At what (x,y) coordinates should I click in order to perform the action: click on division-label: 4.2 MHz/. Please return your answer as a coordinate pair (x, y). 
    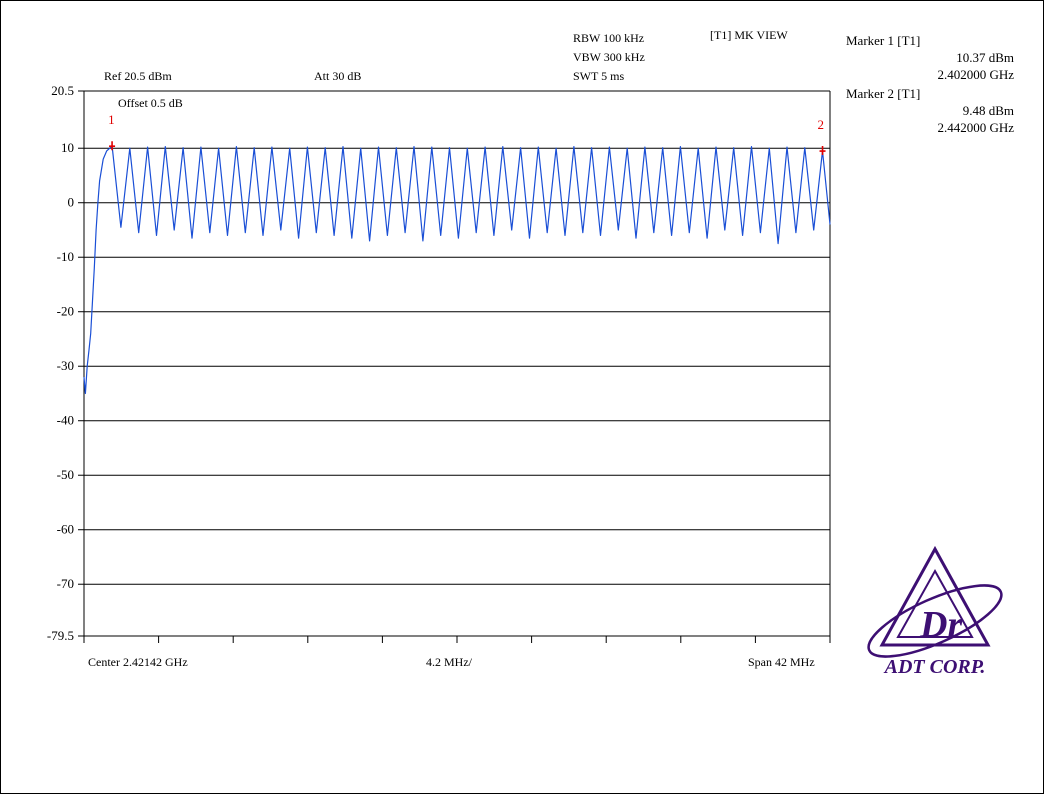
    Looking at the image, I should click on (449, 662).